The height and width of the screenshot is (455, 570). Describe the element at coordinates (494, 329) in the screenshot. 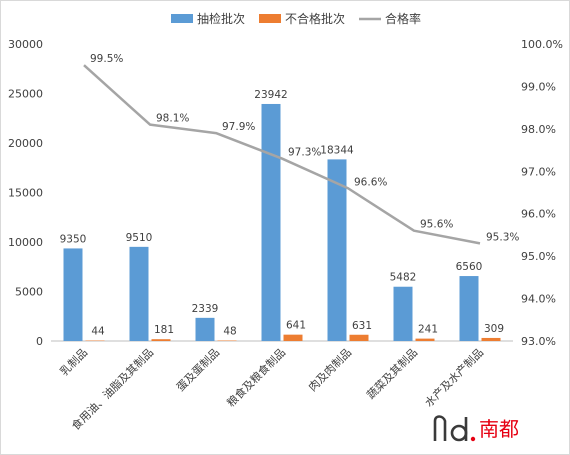

I see `bar-data-label: 309` at that location.